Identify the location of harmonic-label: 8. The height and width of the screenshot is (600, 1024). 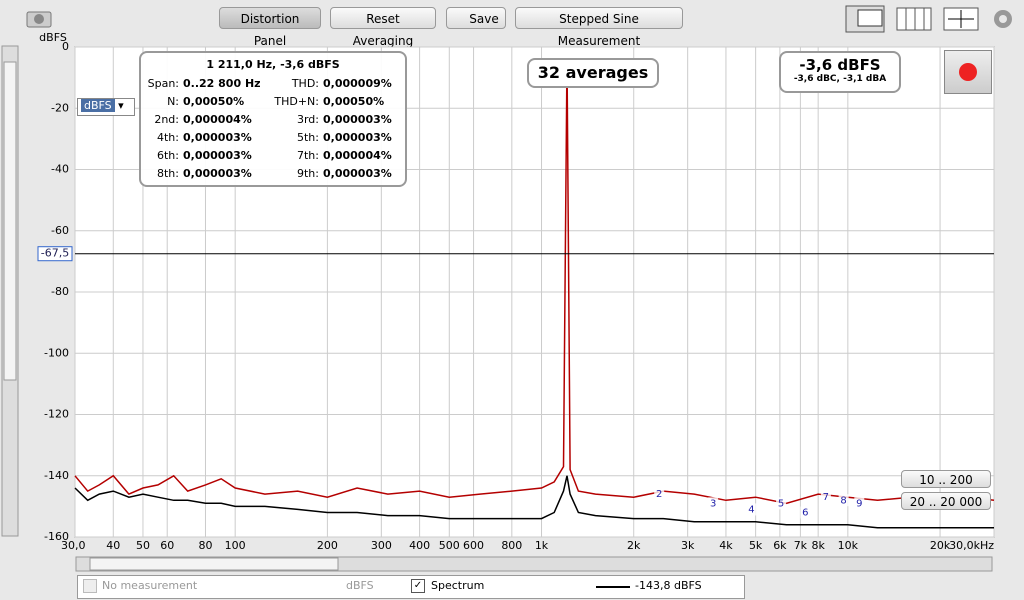
(843, 500).